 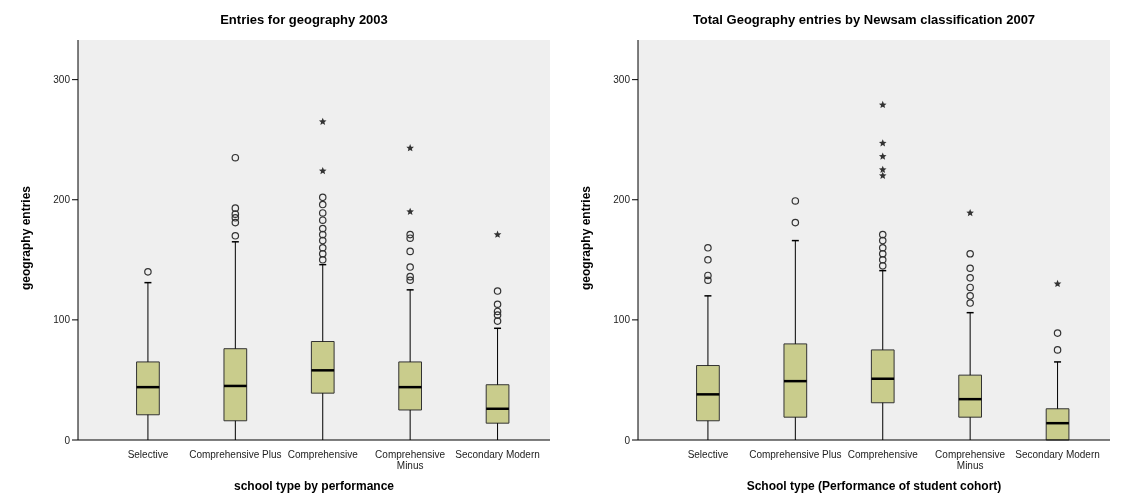 I want to click on x-axis-title: school type by performance, so click(x=314, y=486).